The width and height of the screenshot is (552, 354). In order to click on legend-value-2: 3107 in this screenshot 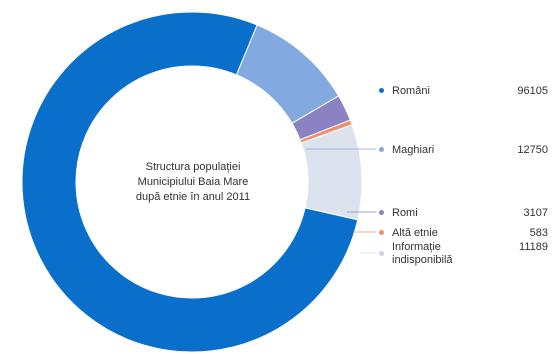, I will do `click(535, 213)`.